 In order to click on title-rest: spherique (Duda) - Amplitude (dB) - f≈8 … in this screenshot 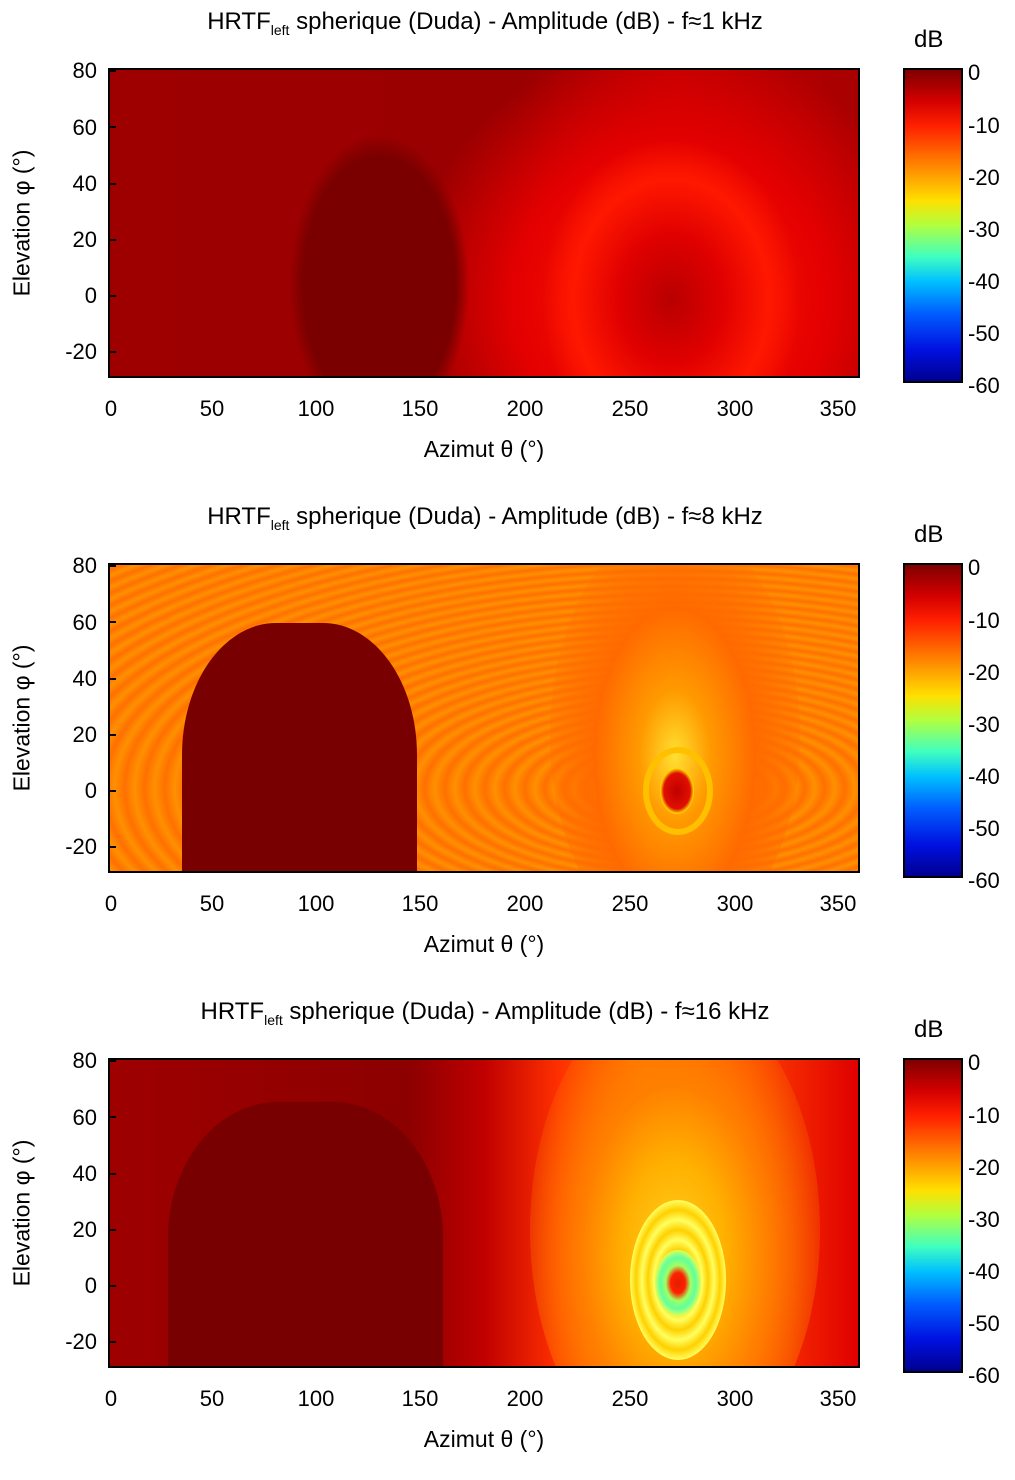, I will do `click(526, 516)`.